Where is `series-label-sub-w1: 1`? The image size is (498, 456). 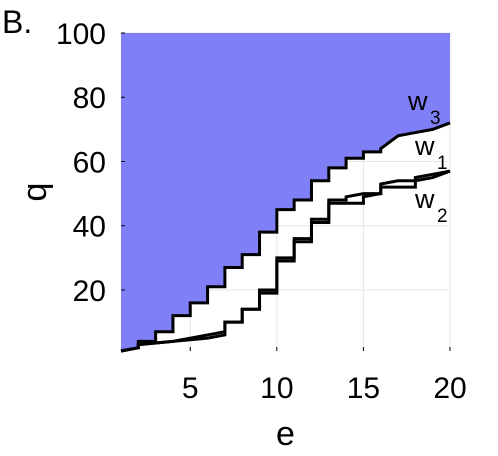
series-label-sub-w1: 1 is located at coordinates (442, 163).